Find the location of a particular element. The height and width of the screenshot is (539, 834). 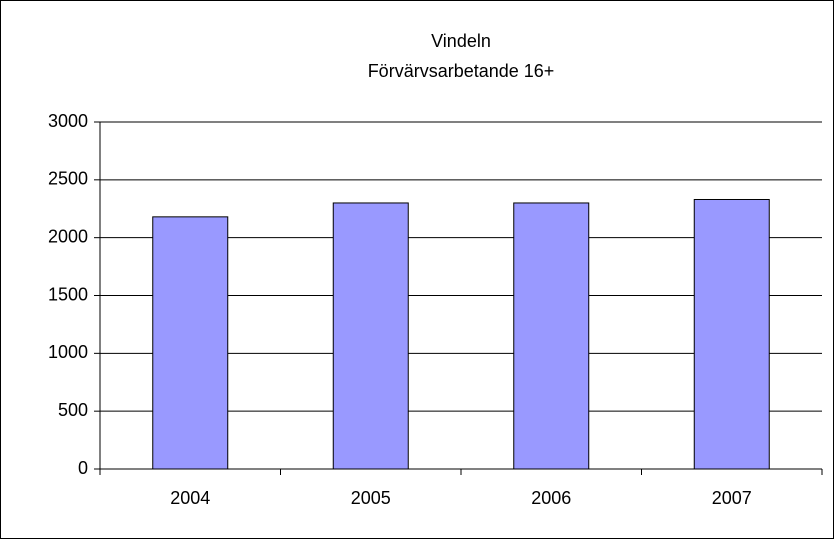

y-tick-label: 1000 is located at coordinates (68, 352).